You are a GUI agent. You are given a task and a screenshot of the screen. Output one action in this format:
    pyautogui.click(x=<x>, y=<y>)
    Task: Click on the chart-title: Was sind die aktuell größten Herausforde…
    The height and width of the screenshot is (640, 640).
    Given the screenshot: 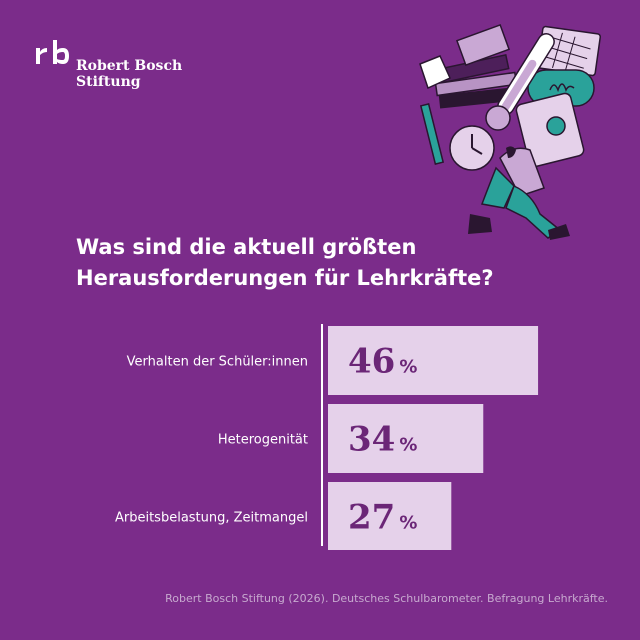 What is the action you would take?
    pyautogui.click(x=336, y=263)
    